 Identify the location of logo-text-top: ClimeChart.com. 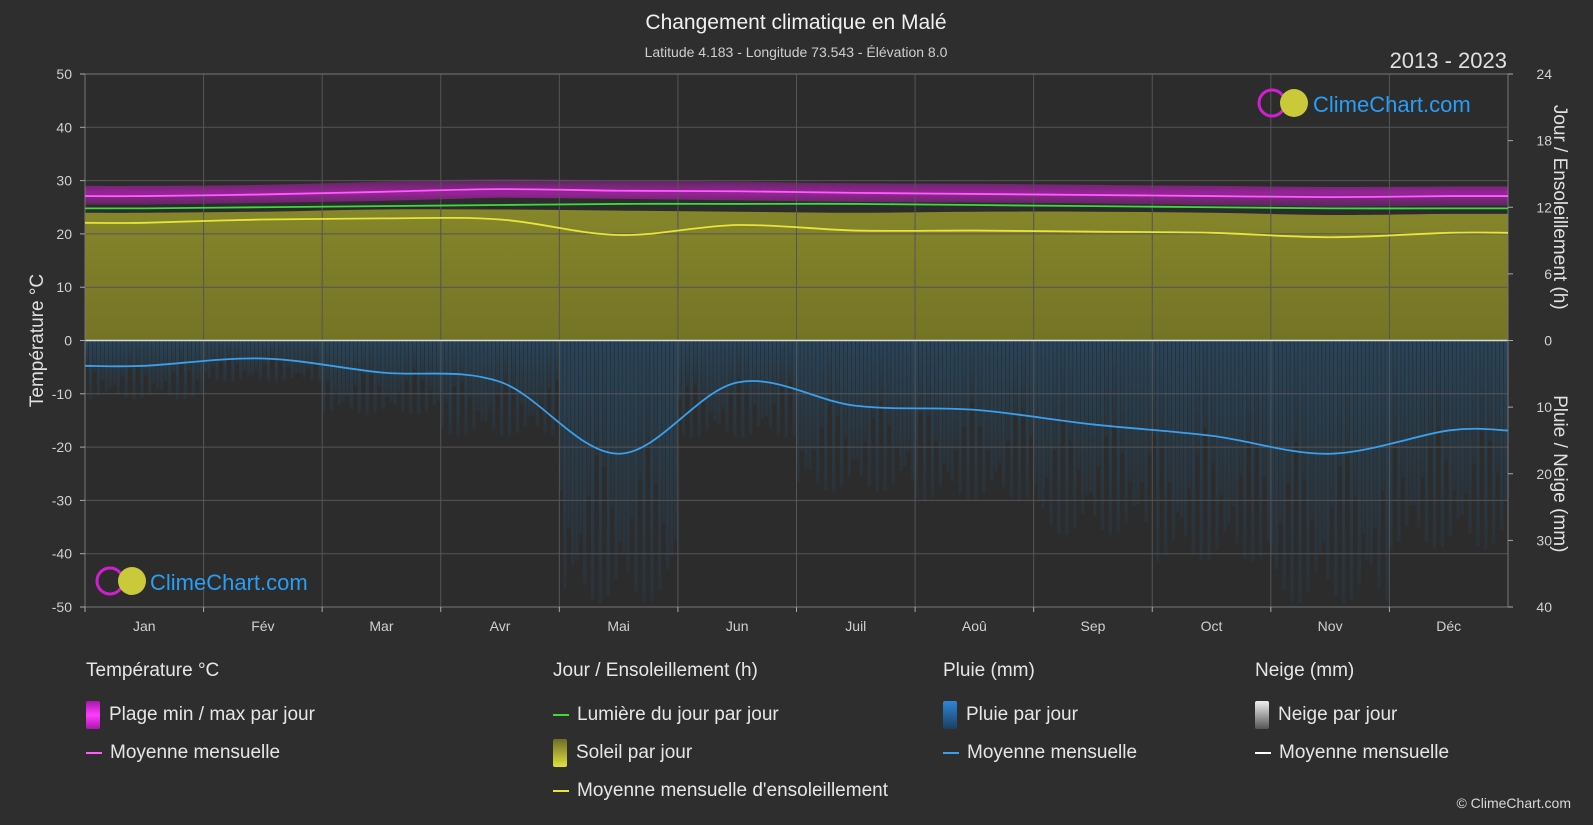
(1392, 104).